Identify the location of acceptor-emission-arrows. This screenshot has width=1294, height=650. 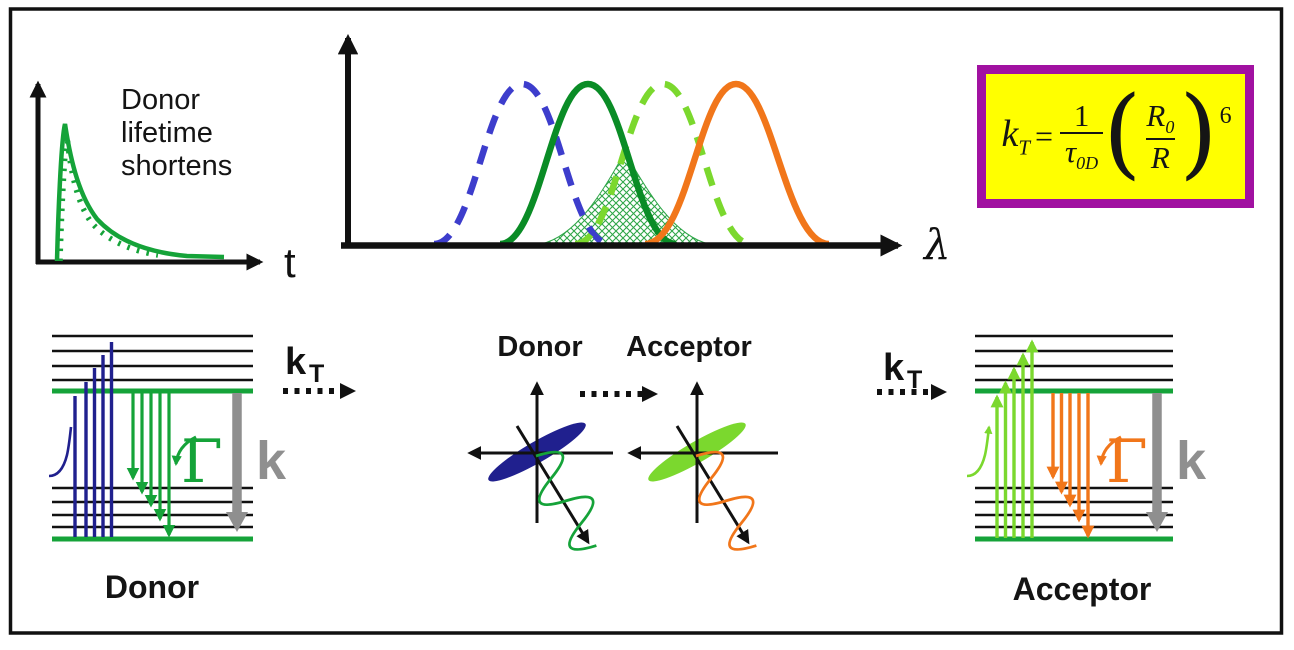
(1070, 466).